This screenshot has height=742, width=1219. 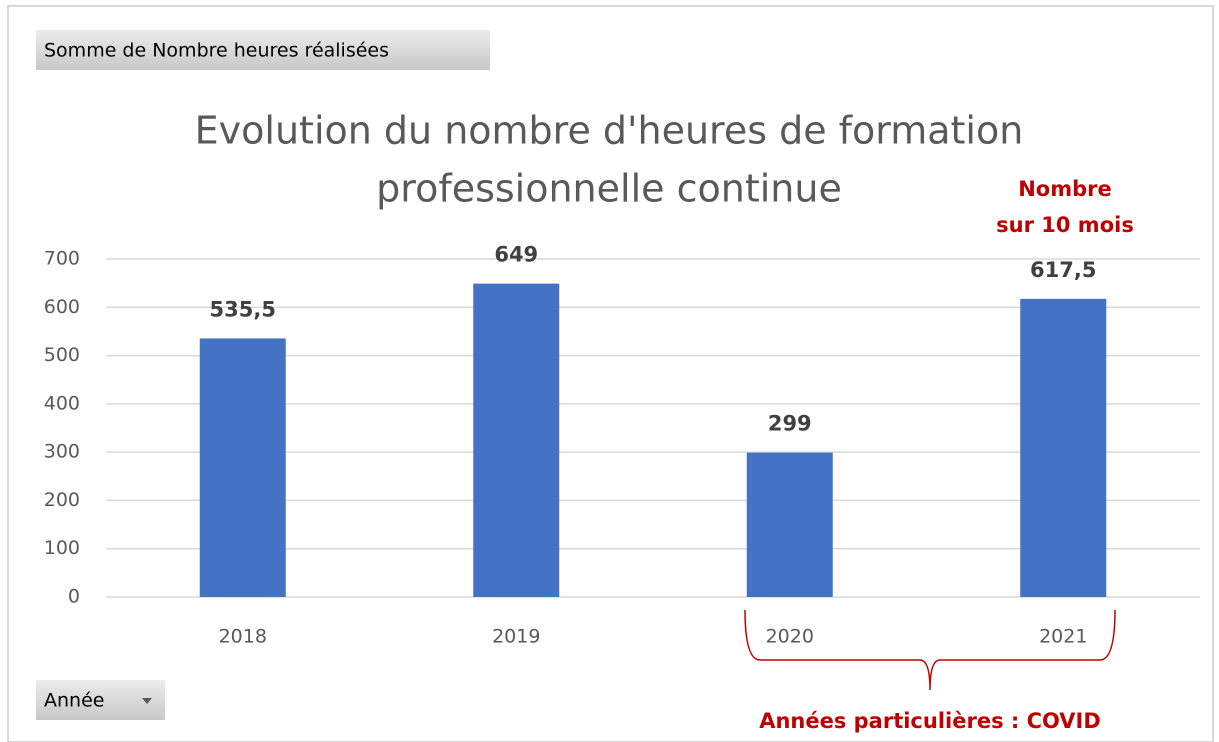 I want to click on x-tick-label: 2018, so click(x=243, y=637).